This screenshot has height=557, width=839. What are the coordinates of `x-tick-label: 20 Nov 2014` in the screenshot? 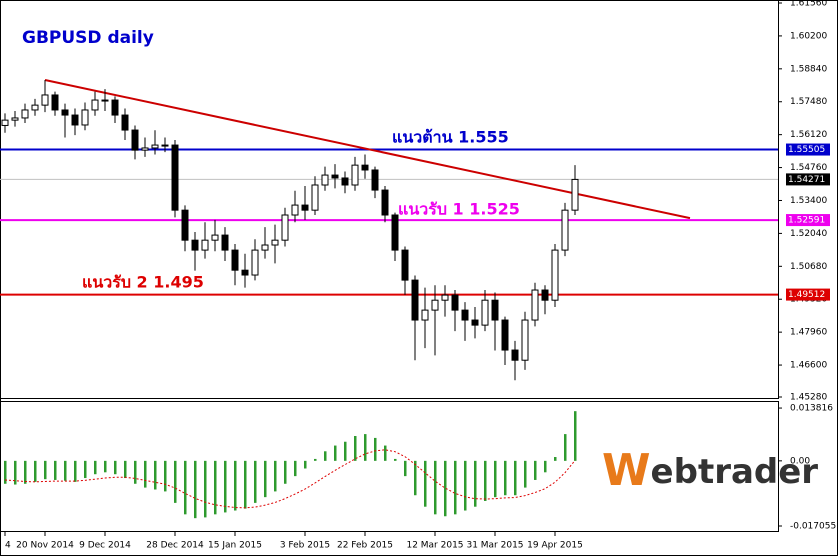 It's located at (45, 546).